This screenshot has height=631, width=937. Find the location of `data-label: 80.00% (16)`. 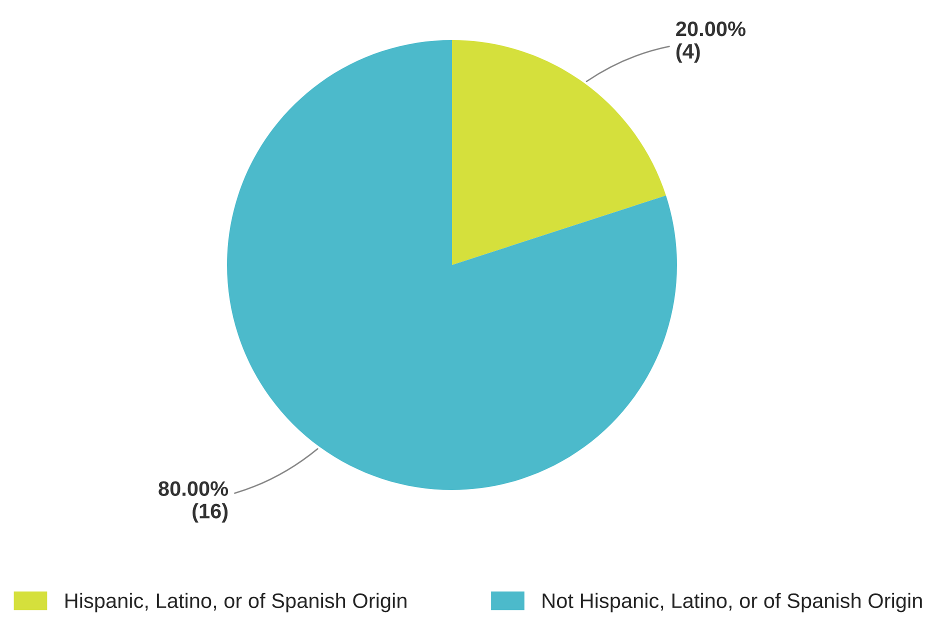

data-label: 80.00% (16) is located at coordinates (193, 502).